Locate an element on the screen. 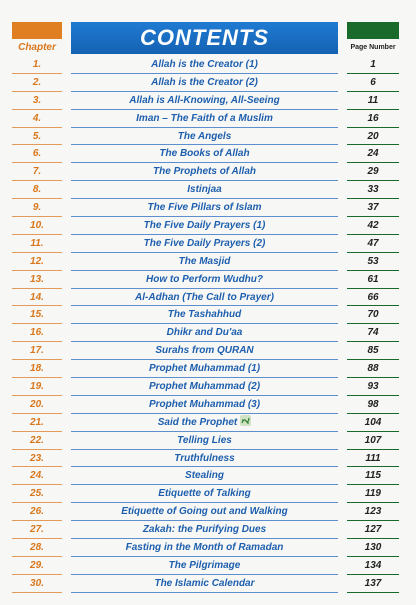  table-row: 13. How to Perform Wudhu? 61 is located at coordinates (208, 280).